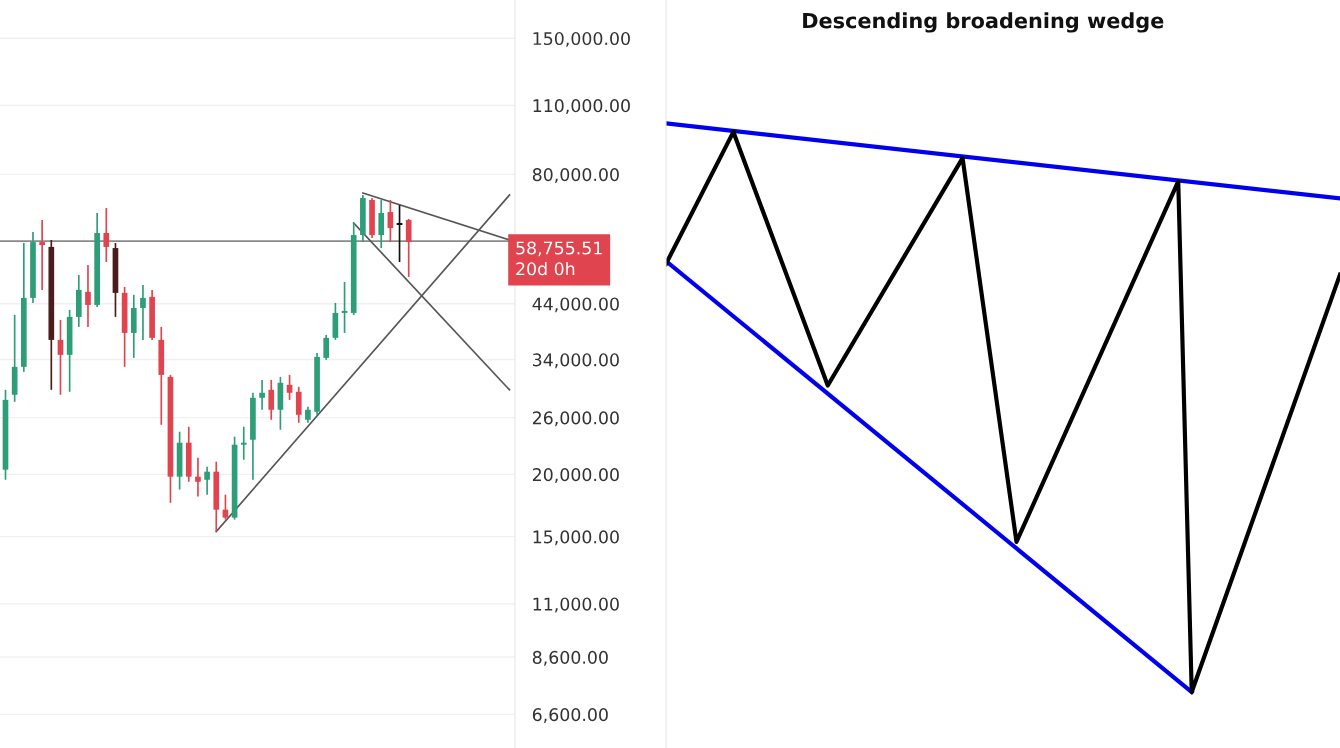 Image resolution: width=1340 pixels, height=748 pixels. What do you see at coordinates (983, 22) in the screenshot?
I see `chart-title: Descending broadening wedge` at bounding box center [983, 22].